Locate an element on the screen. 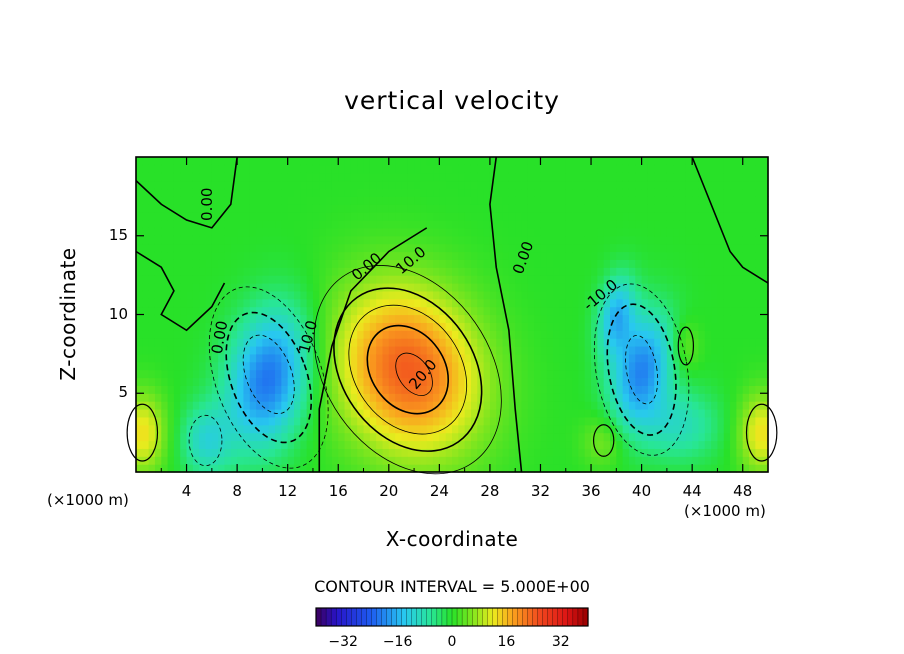 The width and height of the screenshot is (904, 654). x-tick-label: 12 is located at coordinates (288, 491).